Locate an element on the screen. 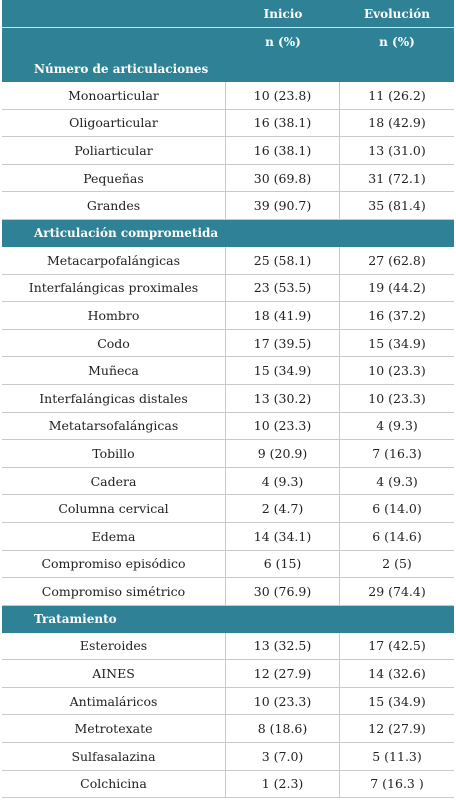 The height and width of the screenshot is (808, 456). table-row: Edema 14 (34.1) 6 (14.6) is located at coordinates (228, 536).